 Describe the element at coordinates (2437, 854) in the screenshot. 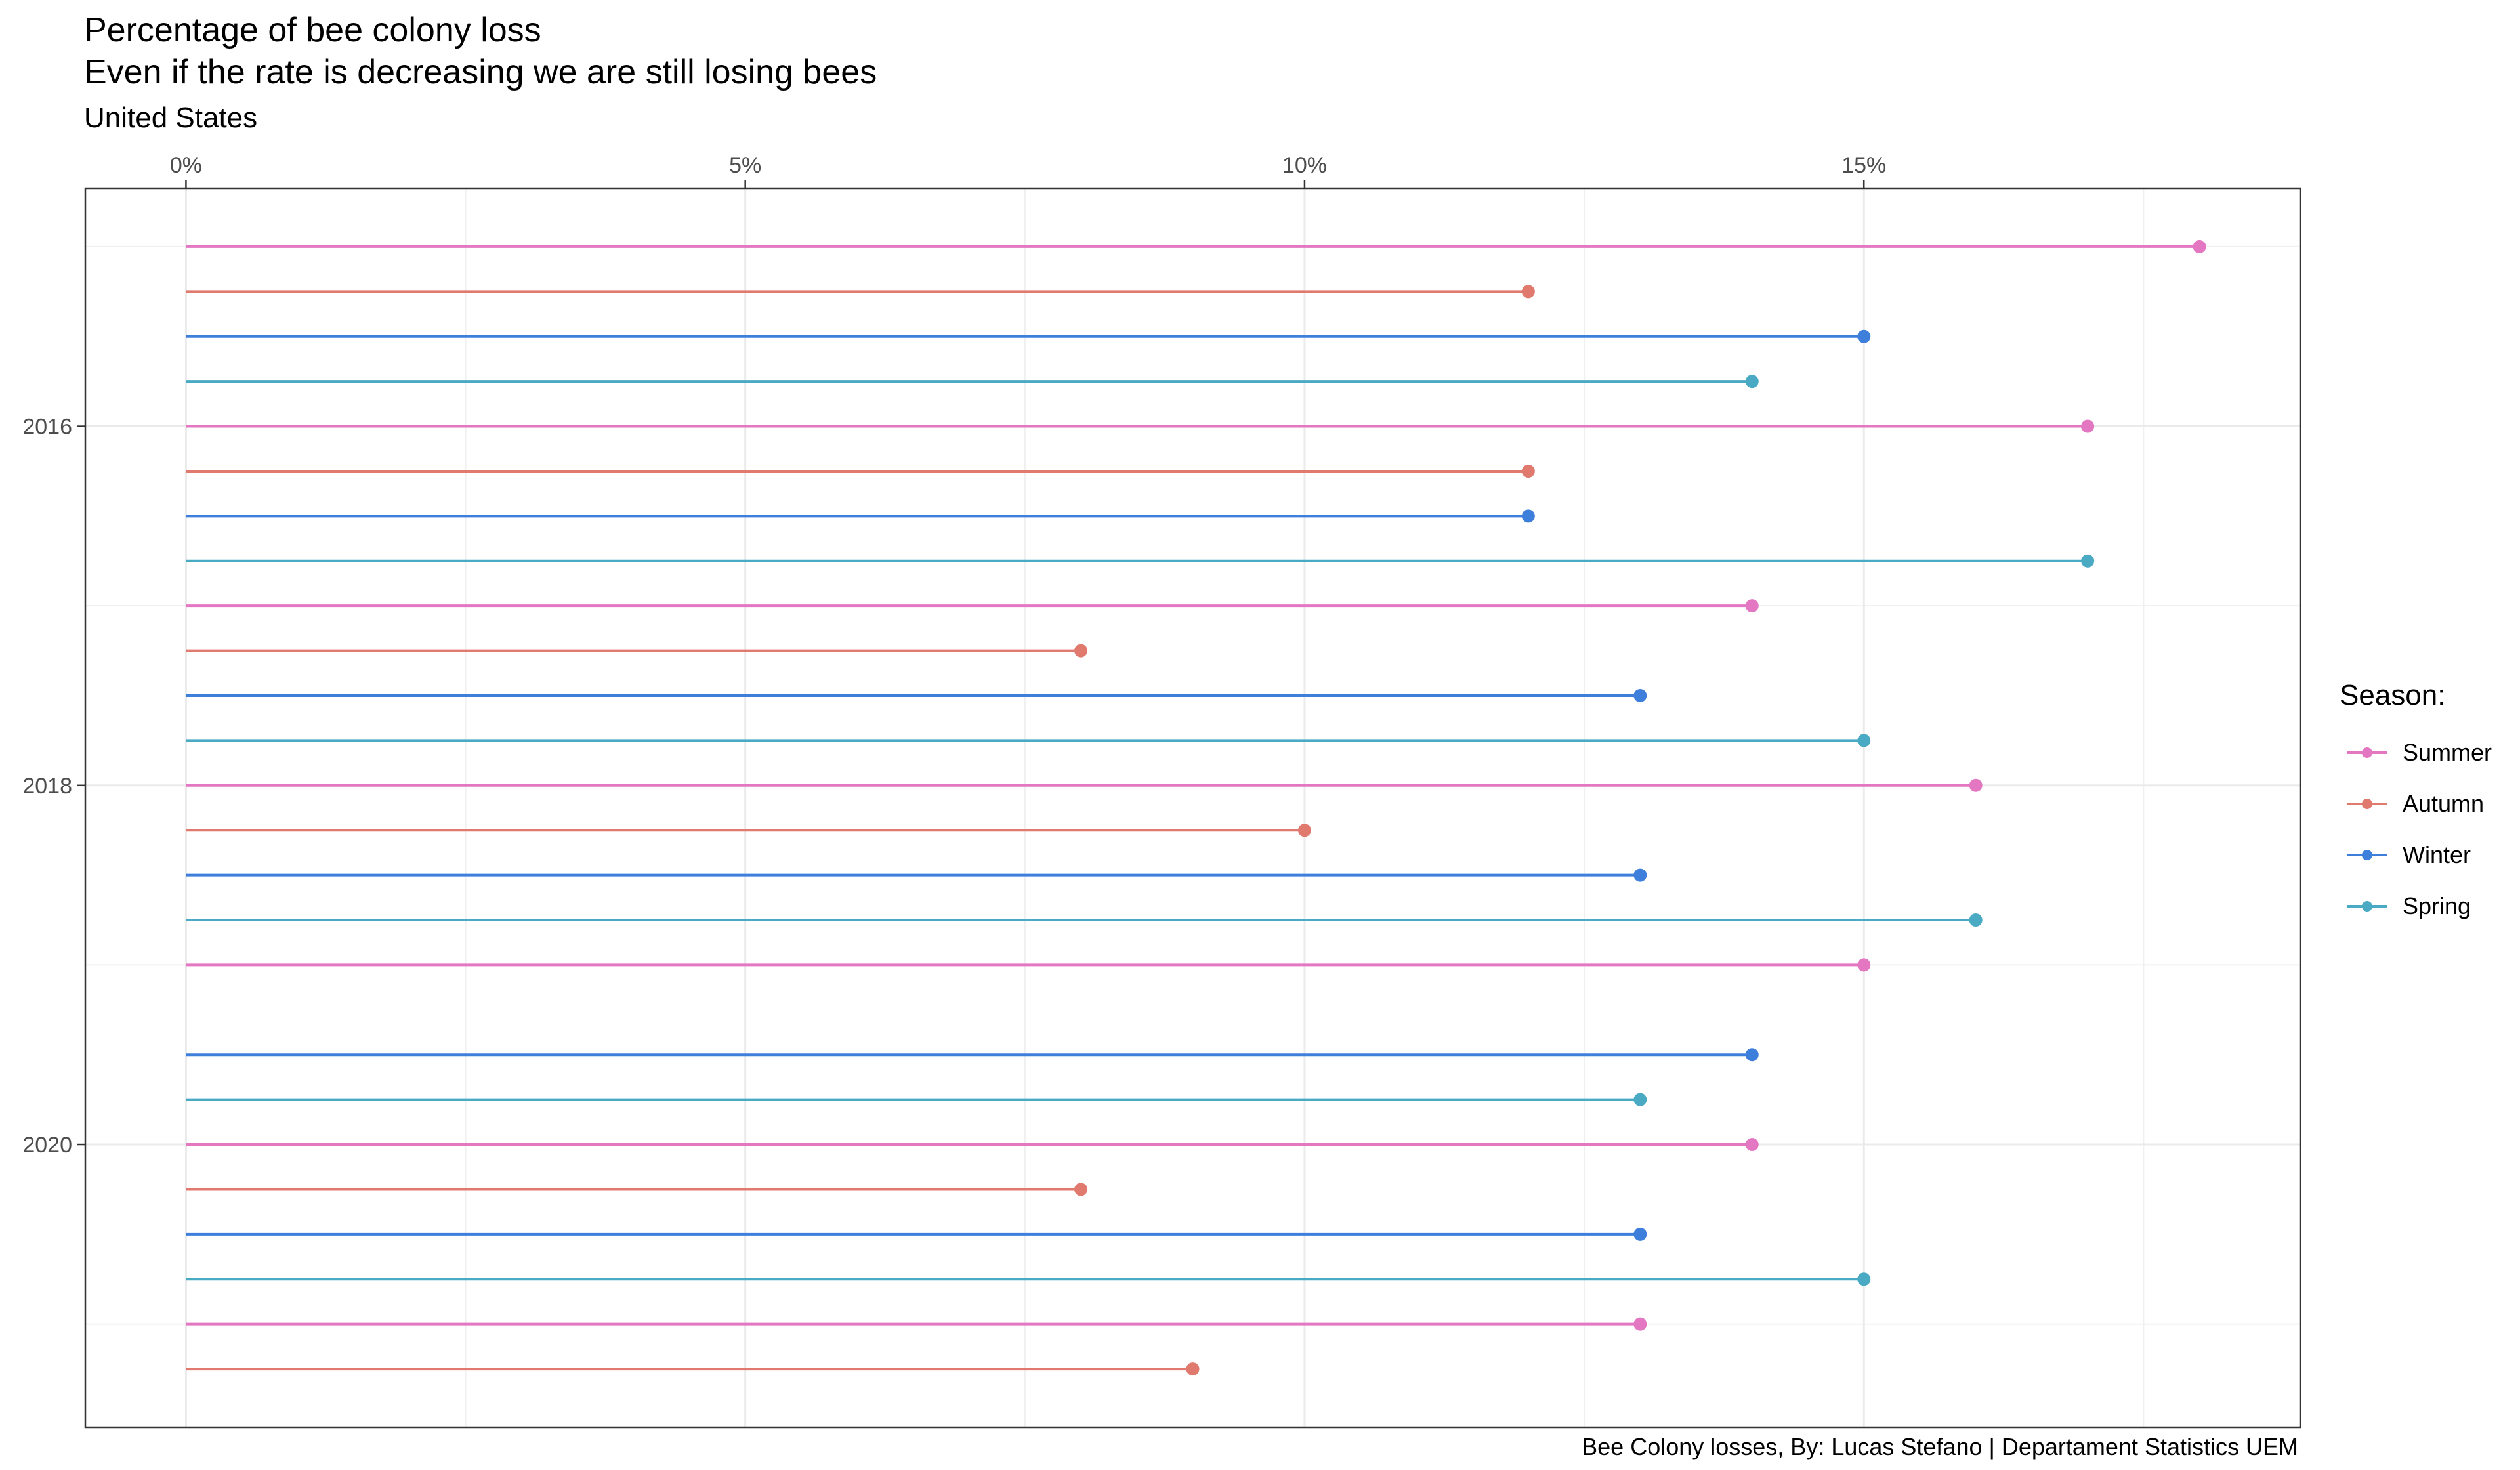

I see `legend-label-winter: Winter` at that location.